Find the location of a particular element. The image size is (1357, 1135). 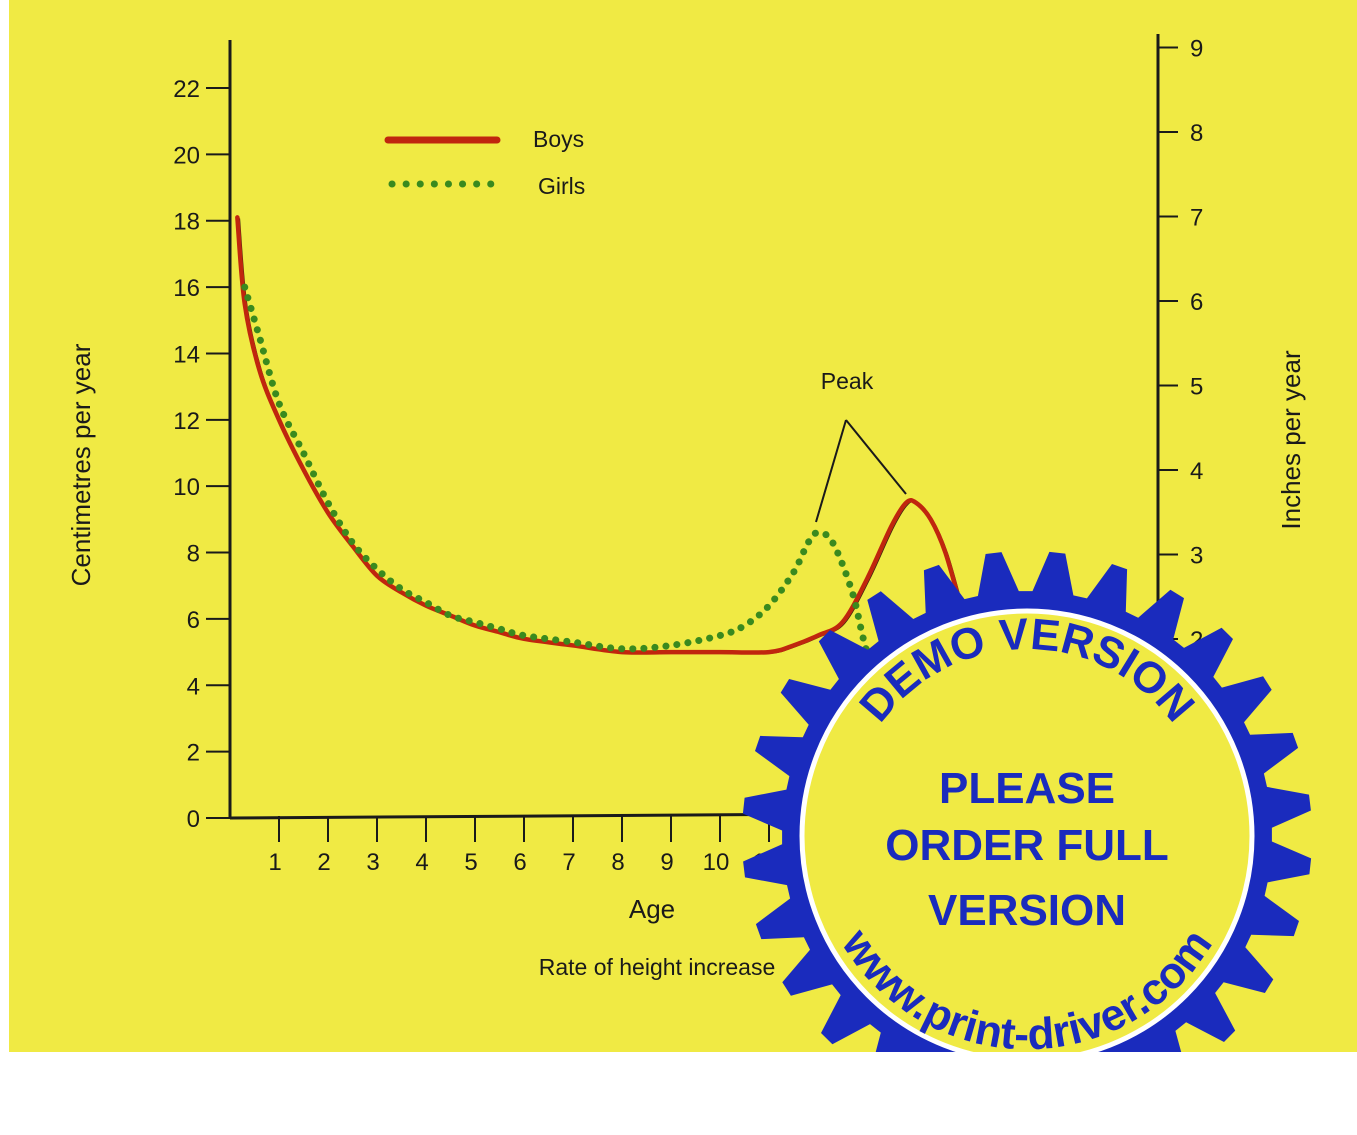

x-tick-label: 9 is located at coordinates (666, 862).